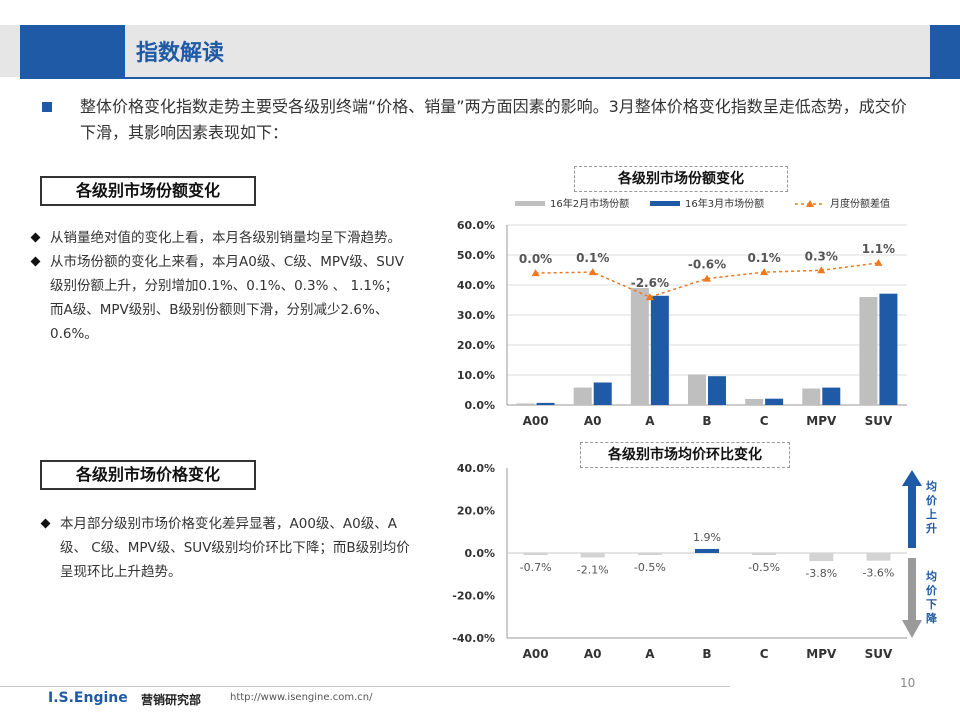  What do you see at coordinates (72, 51) in the screenshot?
I see `header-accent-left` at bounding box center [72, 51].